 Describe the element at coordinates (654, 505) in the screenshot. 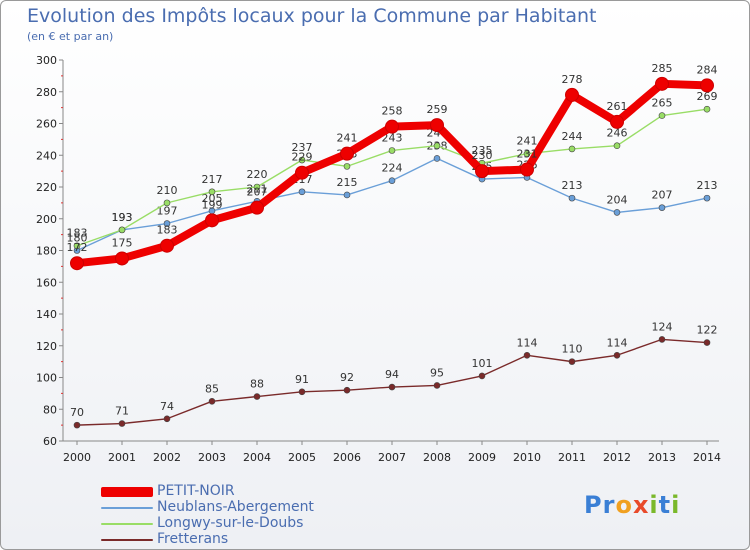

I see `logo-letter: i` at that location.